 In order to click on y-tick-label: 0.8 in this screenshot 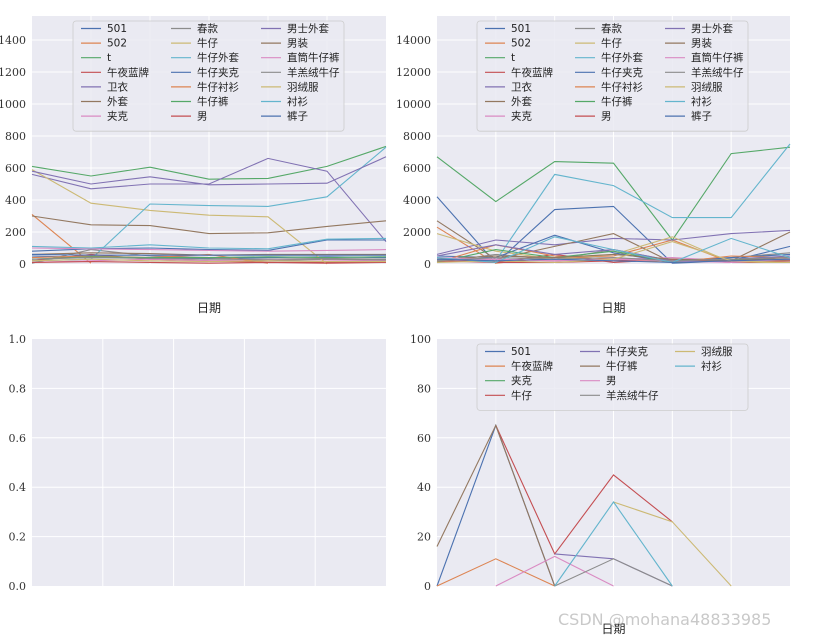, I will do `click(18, 388)`.